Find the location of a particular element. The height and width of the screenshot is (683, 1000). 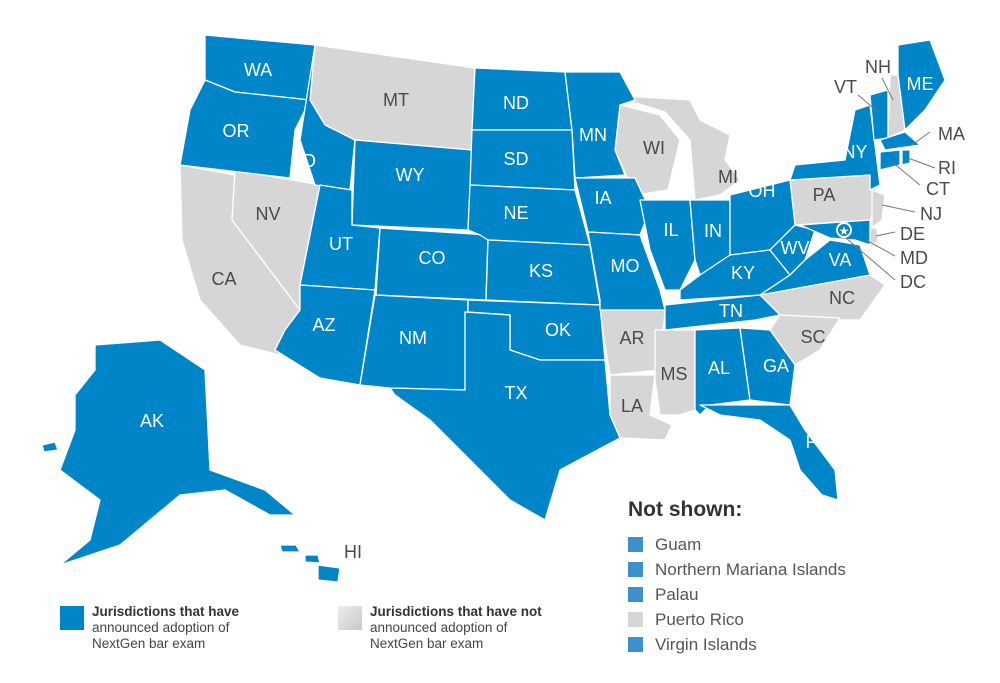

label-oh: OH is located at coordinates (762, 191).